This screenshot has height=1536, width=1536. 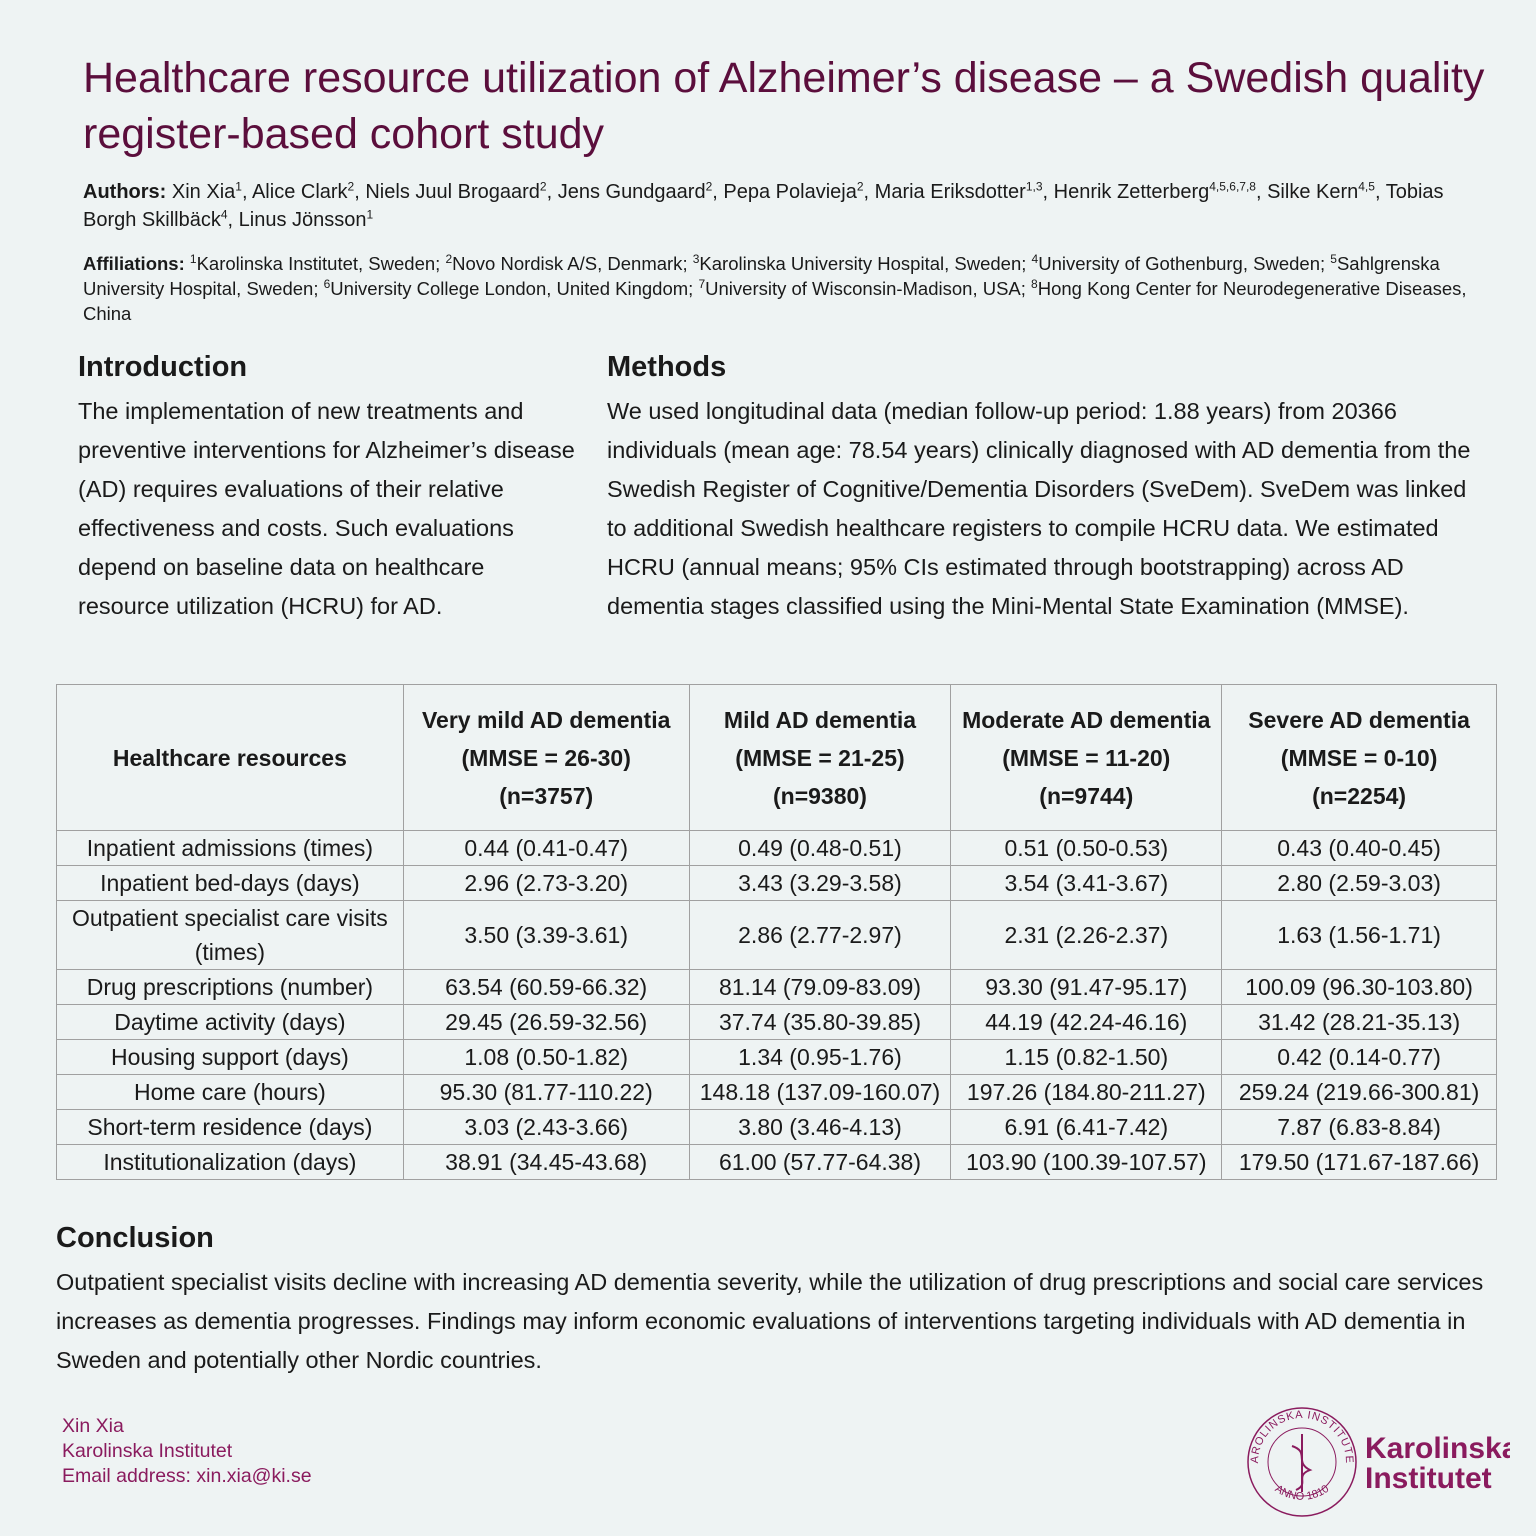 What do you see at coordinates (1302, 1493) in the screenshot?
I see `seal-text: ANNO 1810` at bounding box center [1302, 1493].